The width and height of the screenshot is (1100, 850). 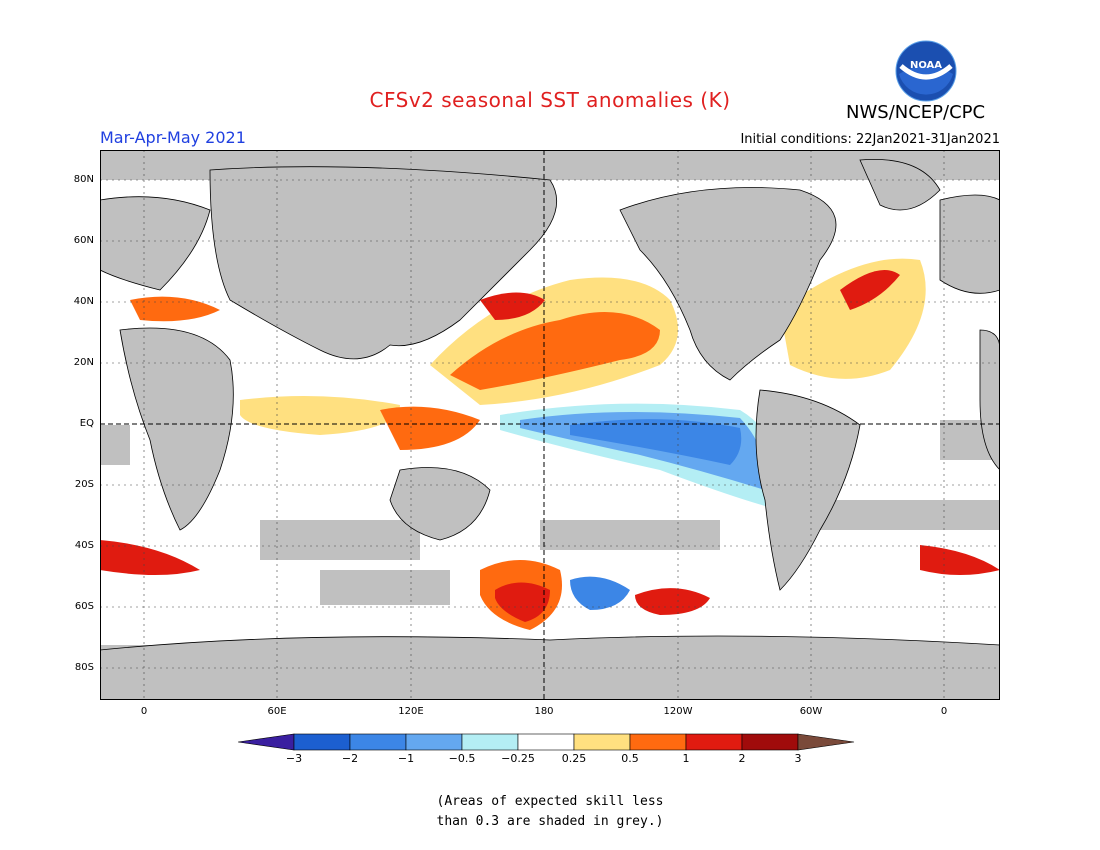 What do you see at coordinates (176, 429) in the screenshot?
I see `africa` at bounding box center [176, 429].